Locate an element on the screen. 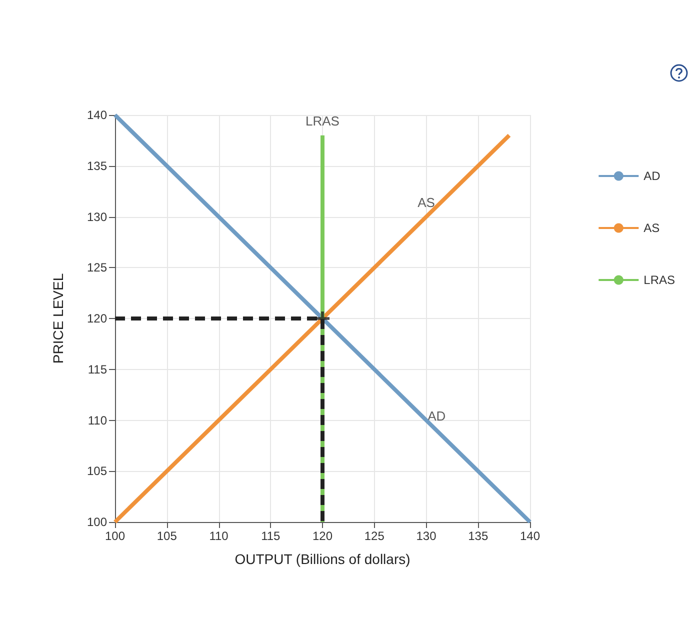 The image size is (700, 634). x-tick-label: 140 is located at coordinates (530, 536).